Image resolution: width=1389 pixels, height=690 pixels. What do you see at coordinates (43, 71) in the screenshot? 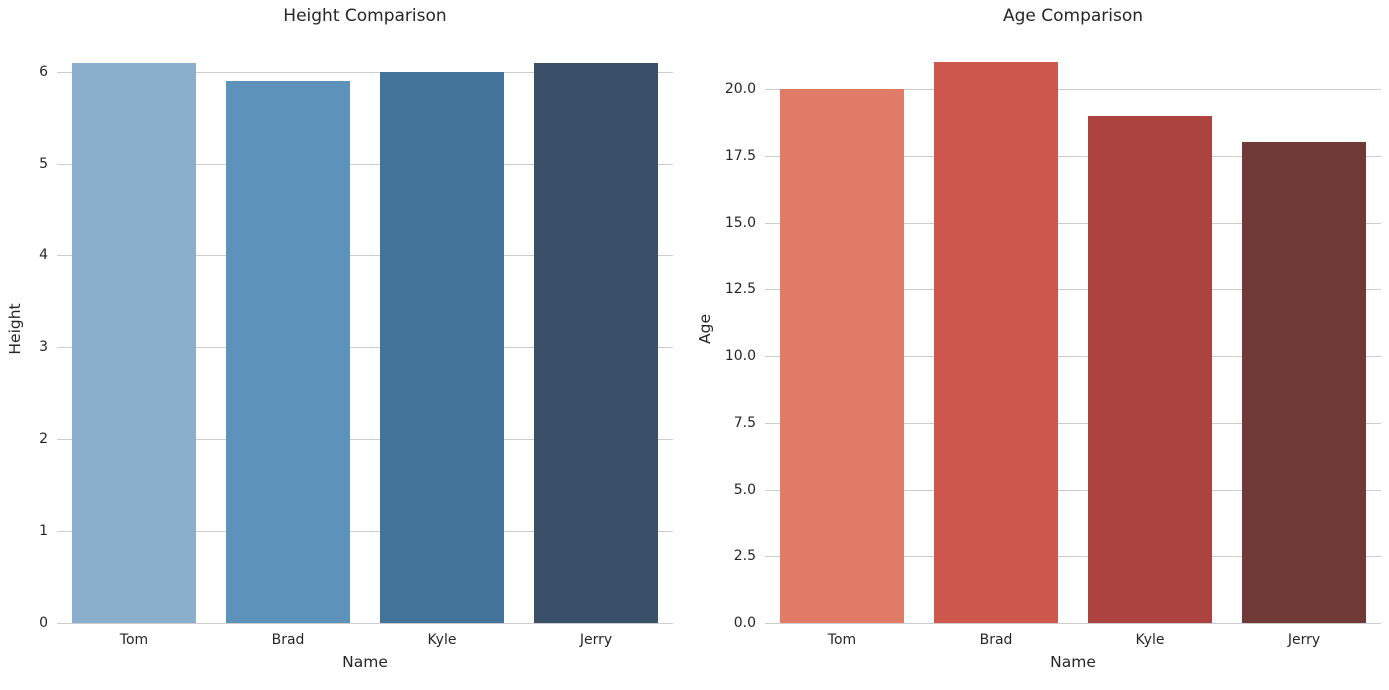
I see `y-tick-label: 6` at bounding box center [43, 71].